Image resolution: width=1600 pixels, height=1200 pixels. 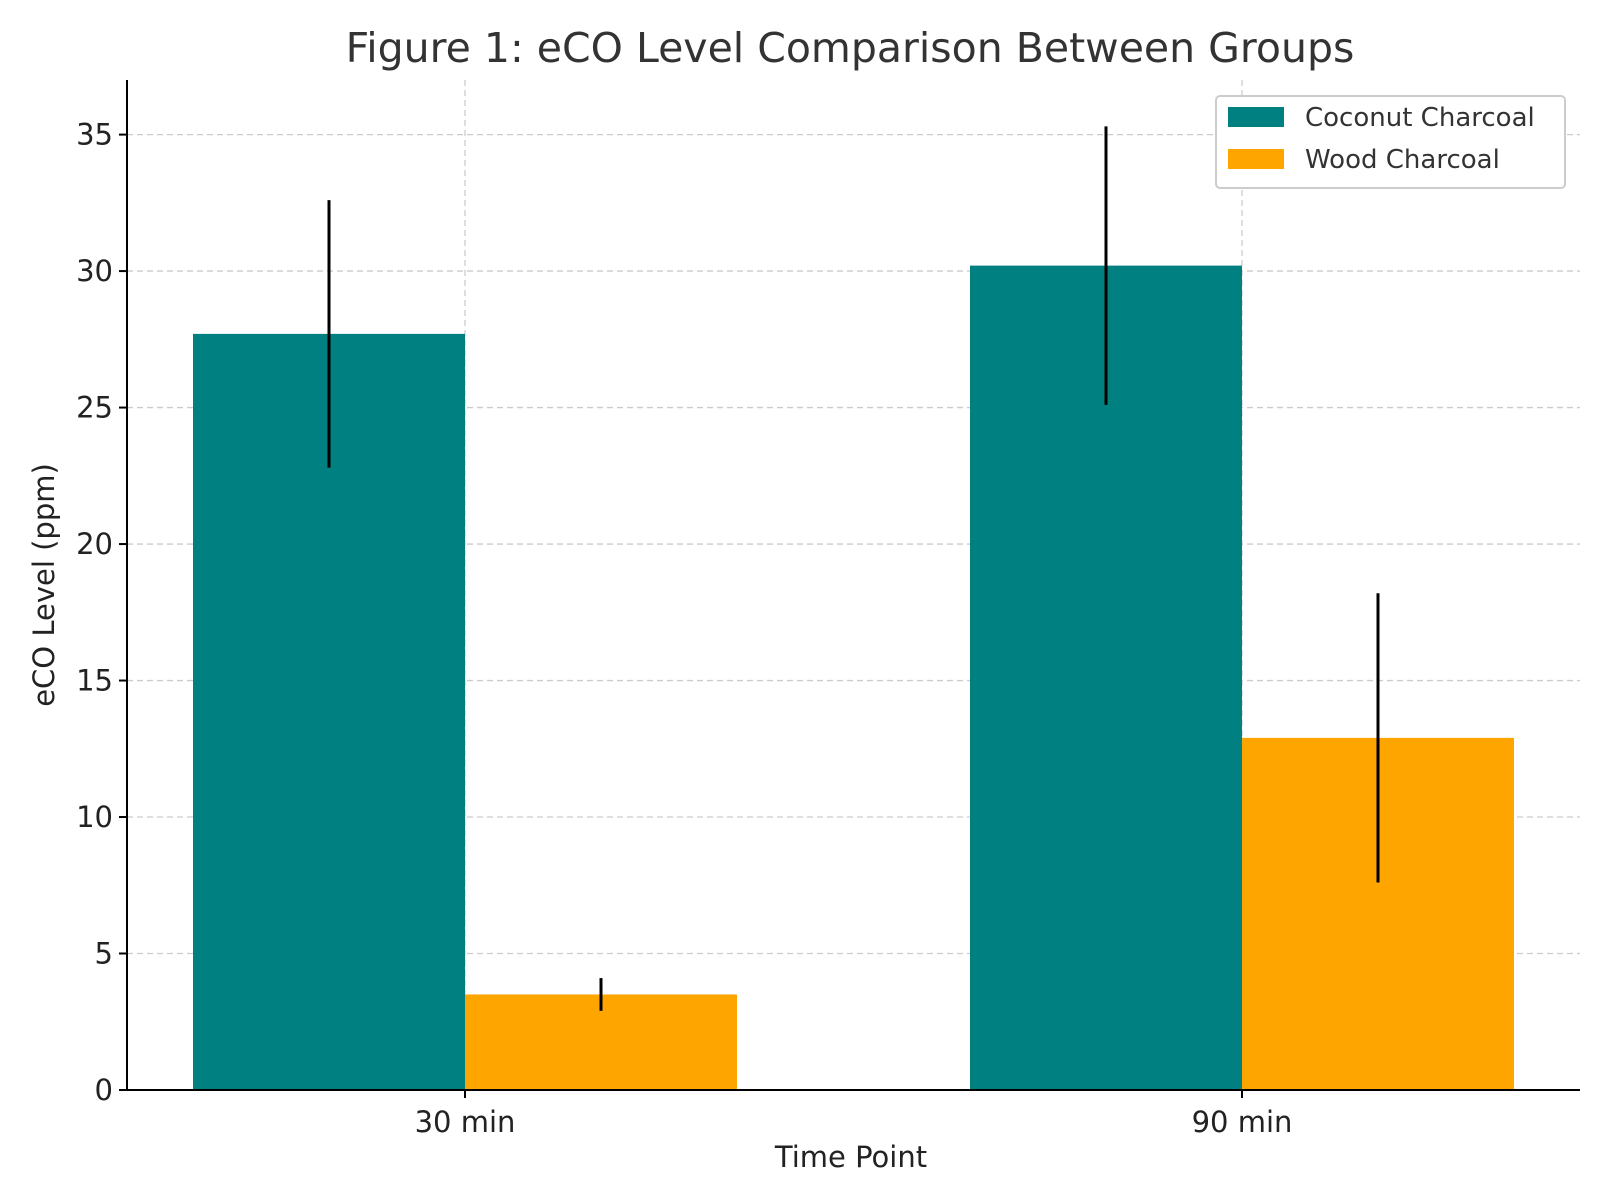 I want to click on y-tick-label: 20, so click(x=94, y=544).